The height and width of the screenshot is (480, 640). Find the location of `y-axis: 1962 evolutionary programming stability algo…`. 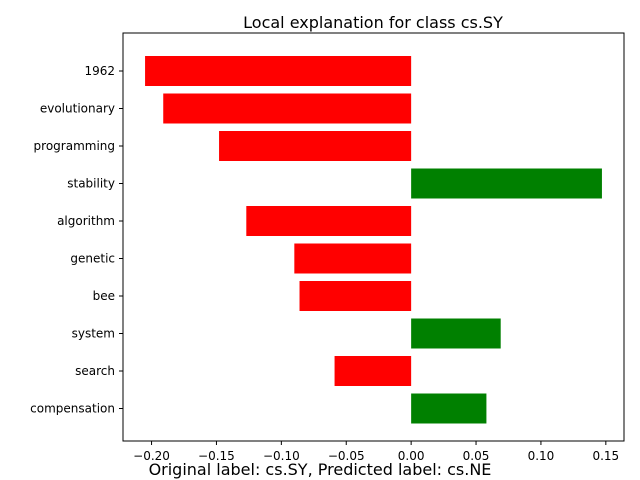

y-axis: 1962 evolutionary programming stability algo… is located at coordinates (76, 240).